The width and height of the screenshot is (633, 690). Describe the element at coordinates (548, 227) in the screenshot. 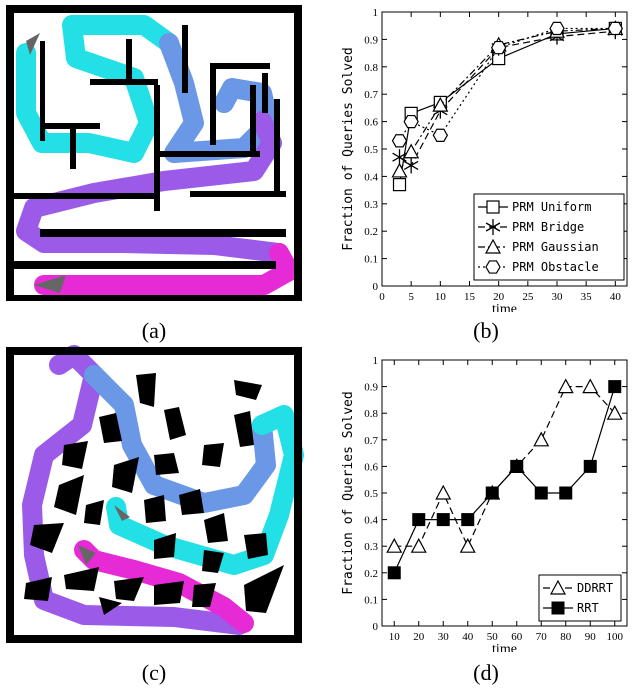

I see `legend-entry: PRM Bridge` at that location.